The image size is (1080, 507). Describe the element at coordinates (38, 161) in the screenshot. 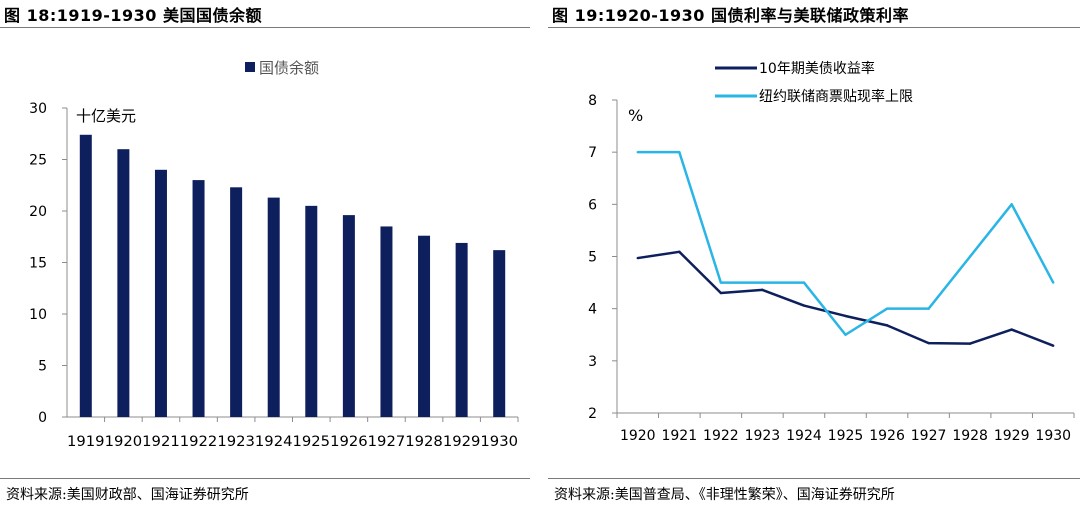

I see `y-tick-label: 25` at that location.